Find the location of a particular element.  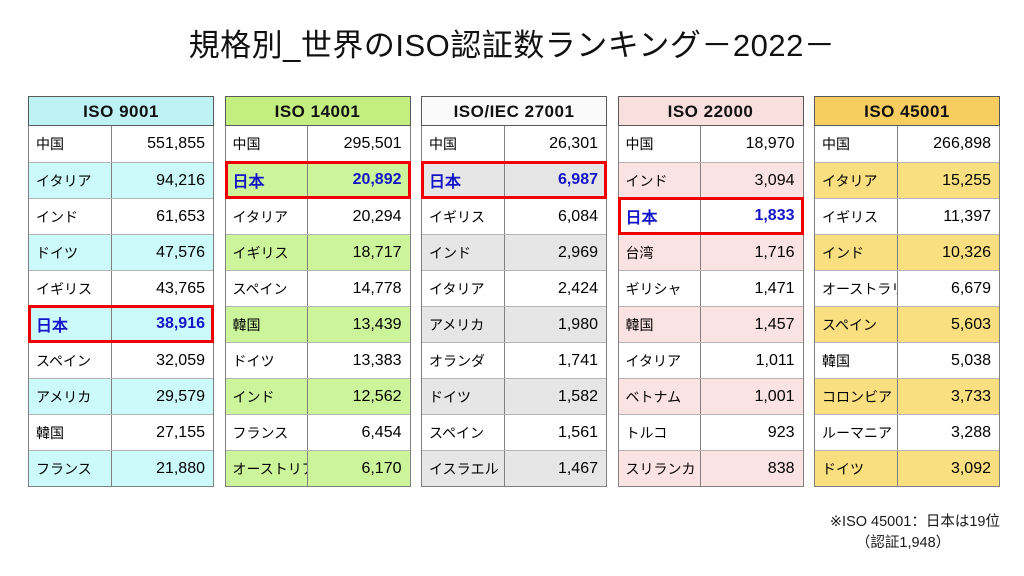

table-header: ISO/IEC 27001 is located at coordinates (514, 111).